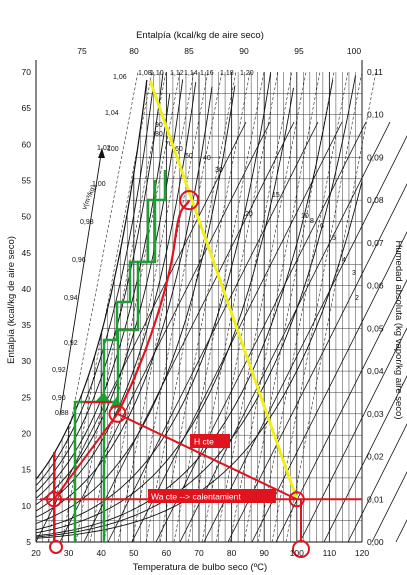  What do you see at coordinates (207, 73) in the screenshot?
I see `specific-volume-label: 1,16` at bounding box center [207, 73].